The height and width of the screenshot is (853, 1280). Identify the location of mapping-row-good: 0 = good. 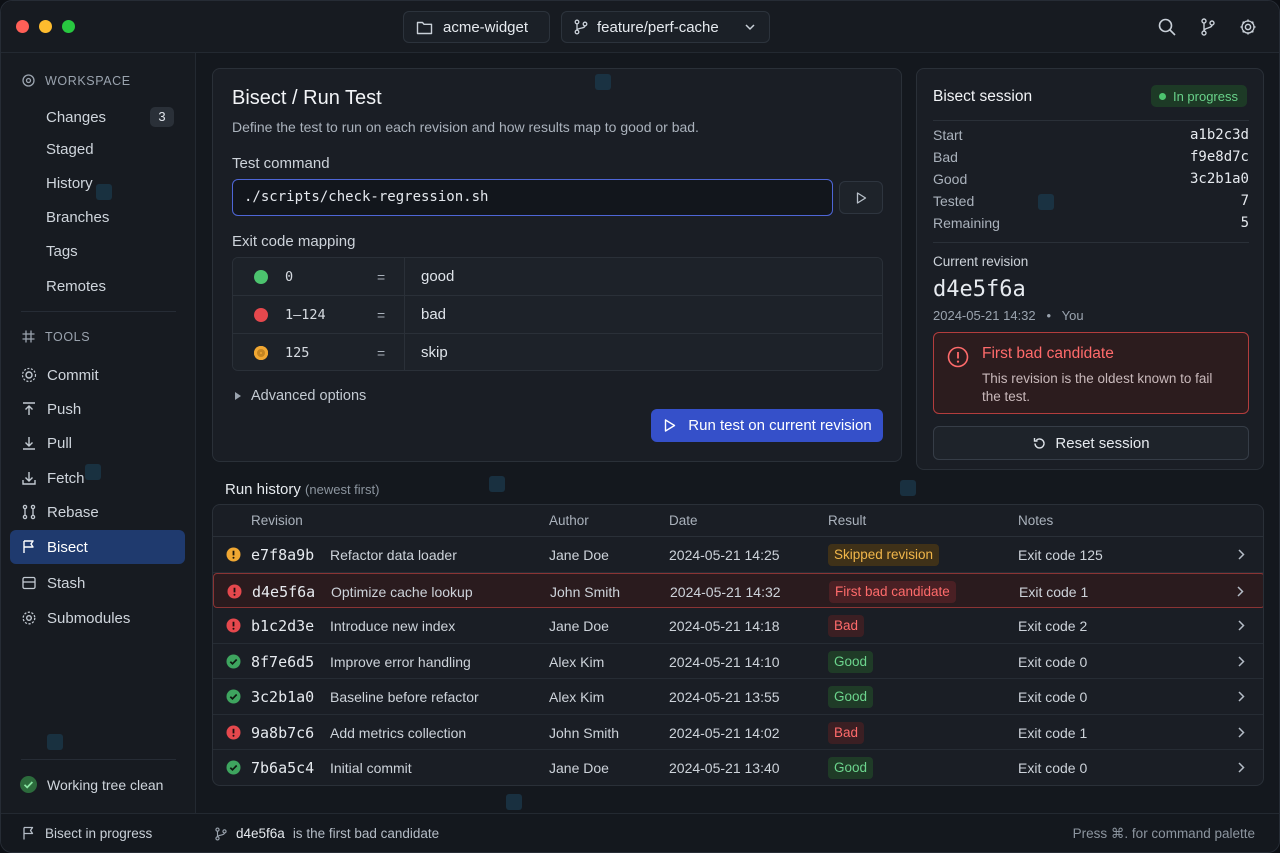
(557, 277).